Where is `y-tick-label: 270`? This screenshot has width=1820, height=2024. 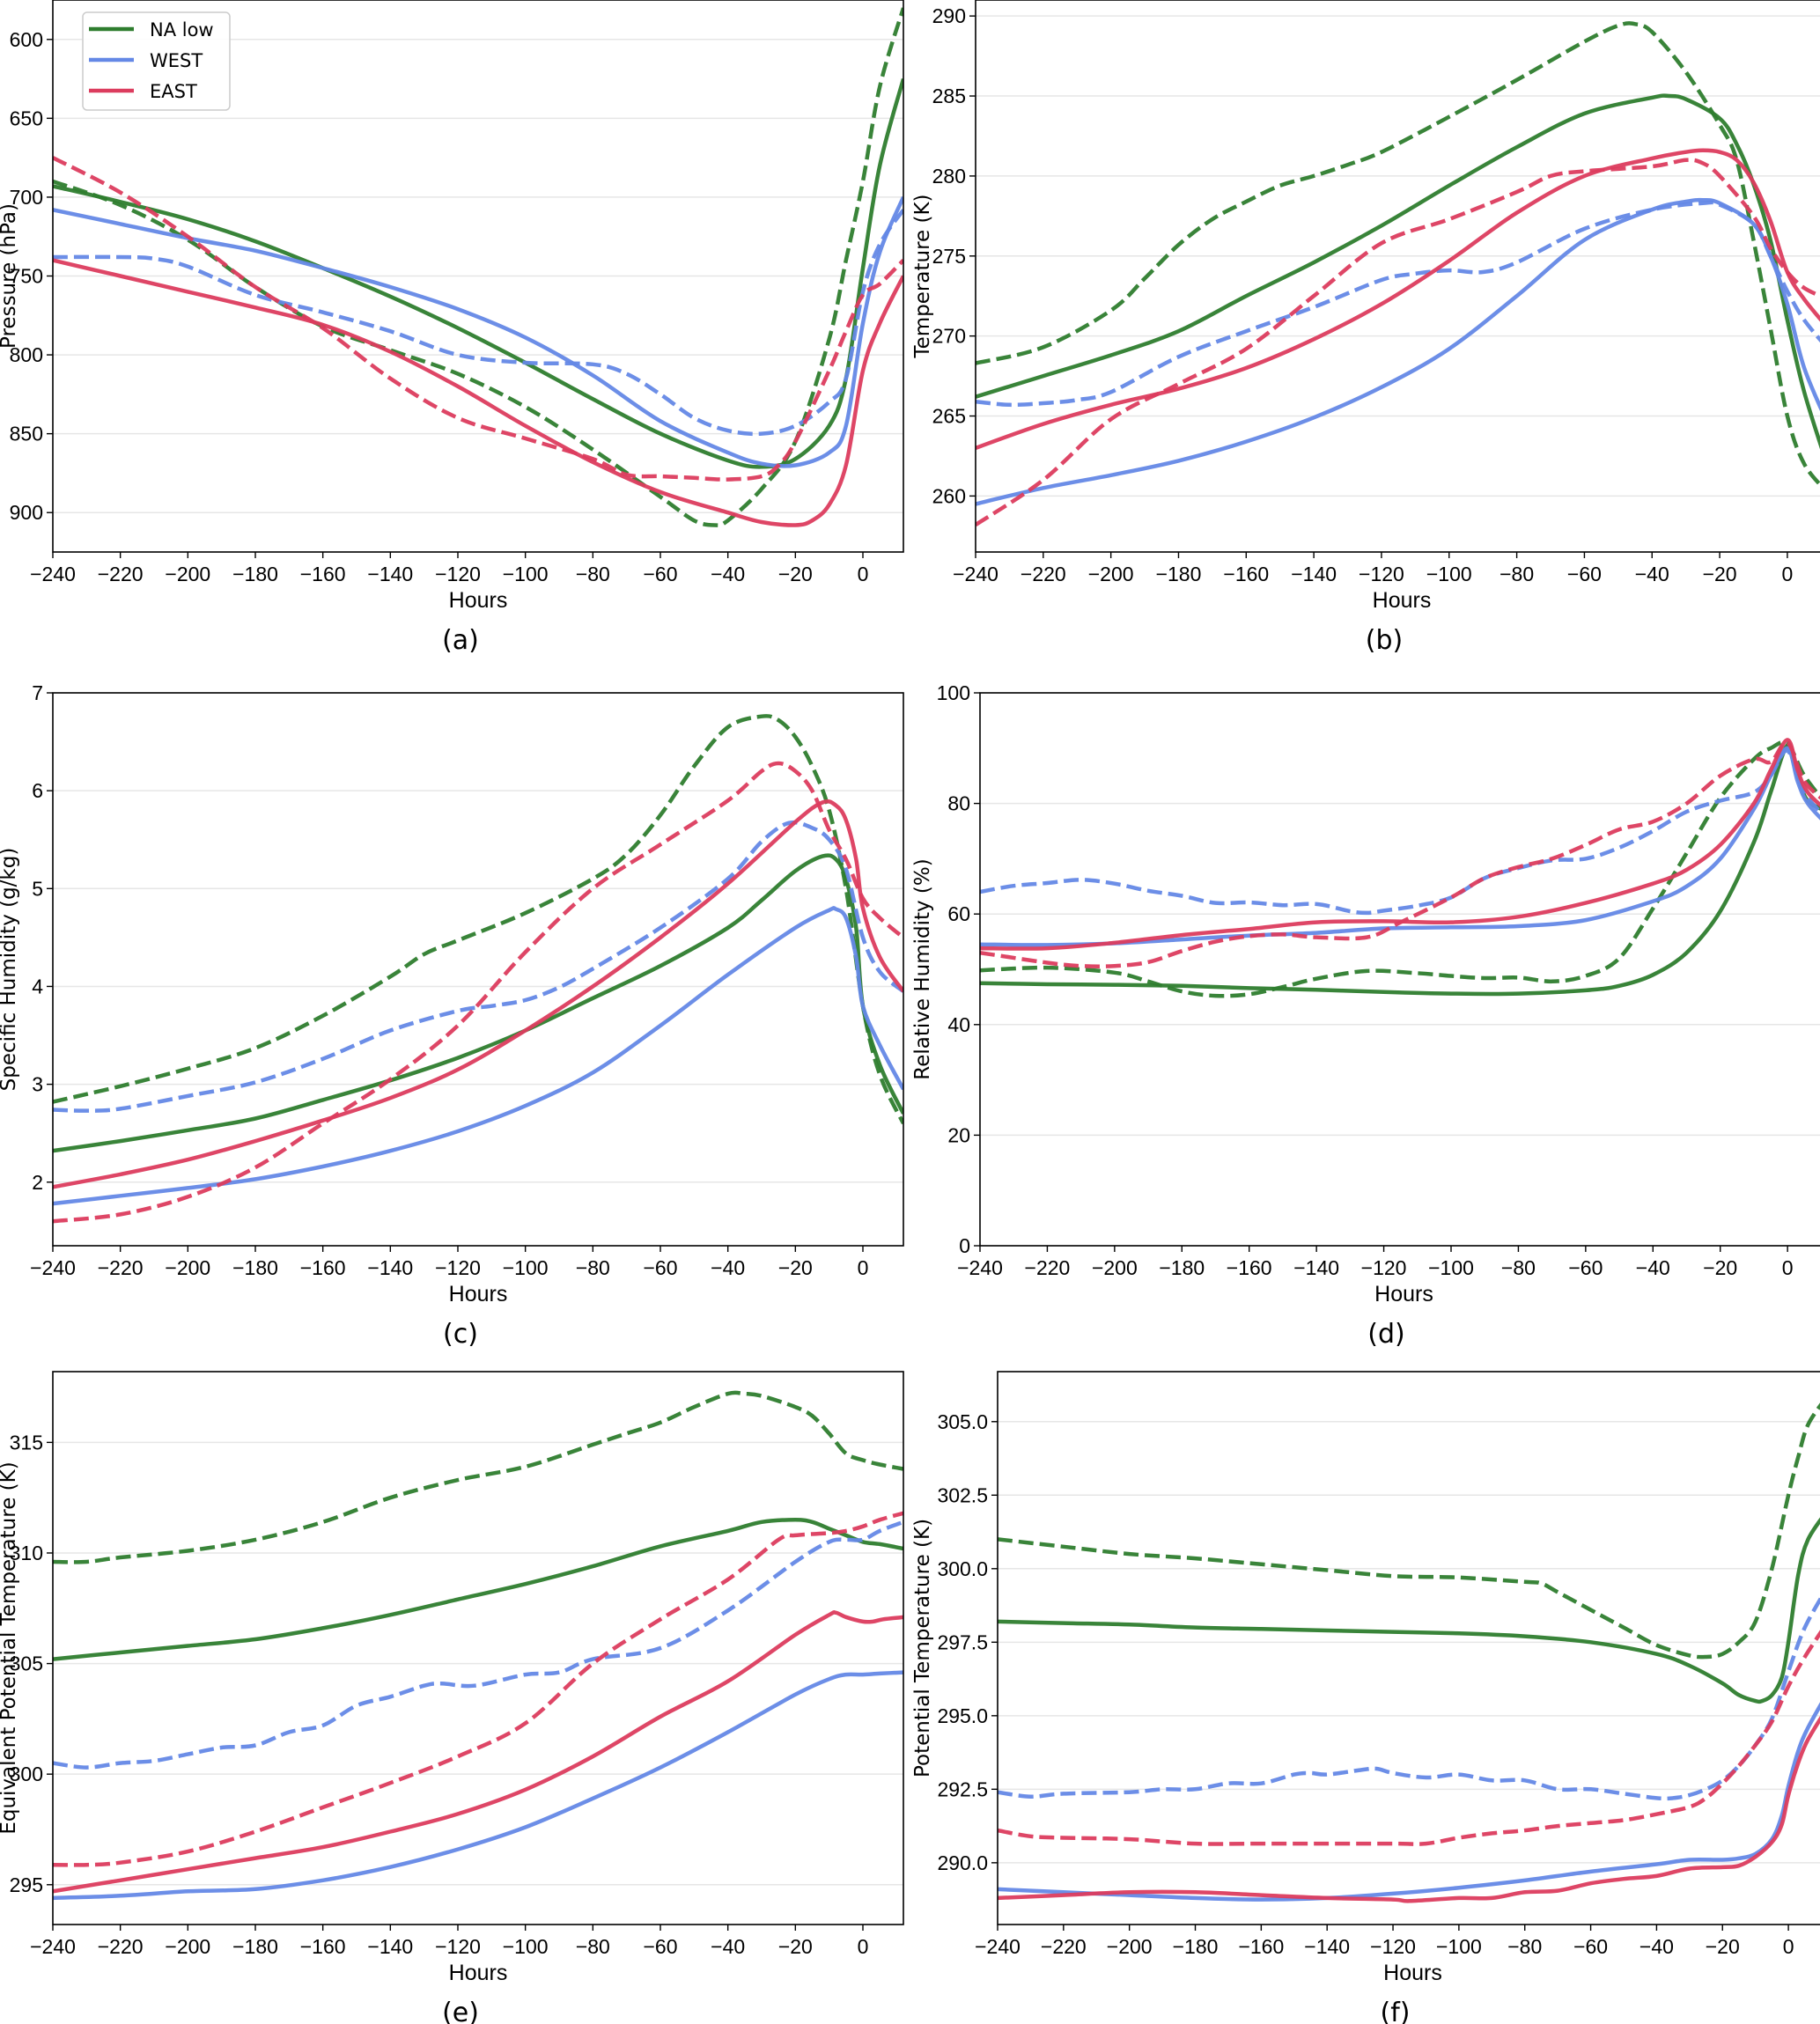 y-tick-label: 270 is located at coordinates (949, 336).